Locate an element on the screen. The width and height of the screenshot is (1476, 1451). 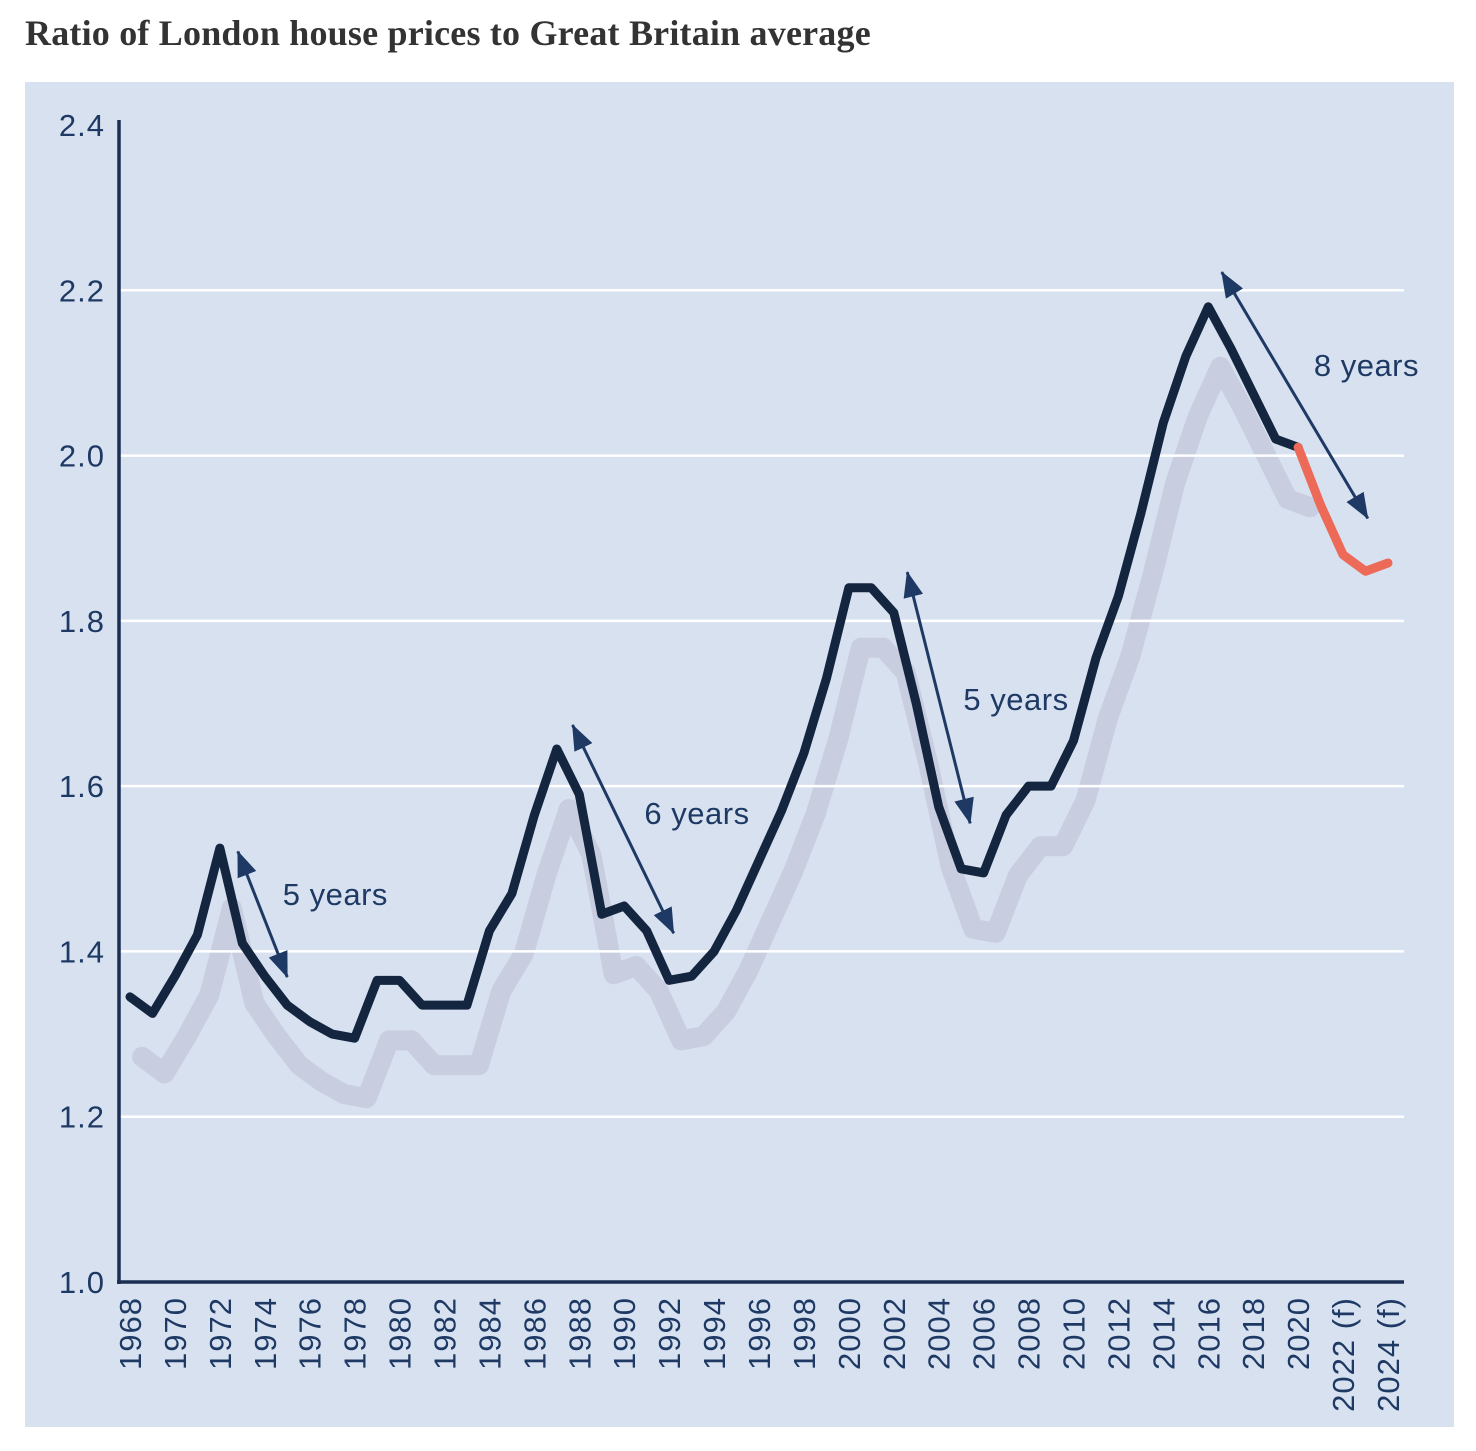
x-tick-label: 2004 is located at coordinates (939, 1333).